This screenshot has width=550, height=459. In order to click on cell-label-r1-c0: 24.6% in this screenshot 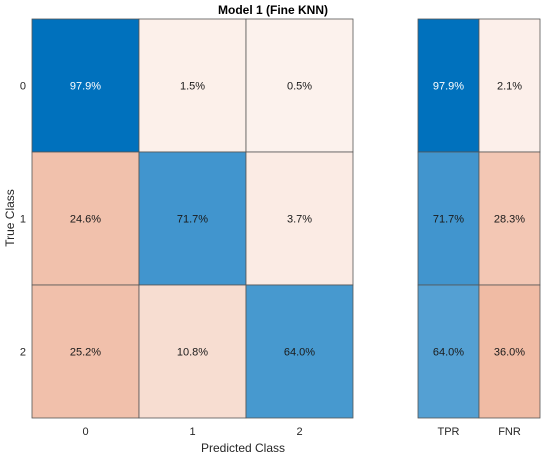, I will do `click(85, 220)`.